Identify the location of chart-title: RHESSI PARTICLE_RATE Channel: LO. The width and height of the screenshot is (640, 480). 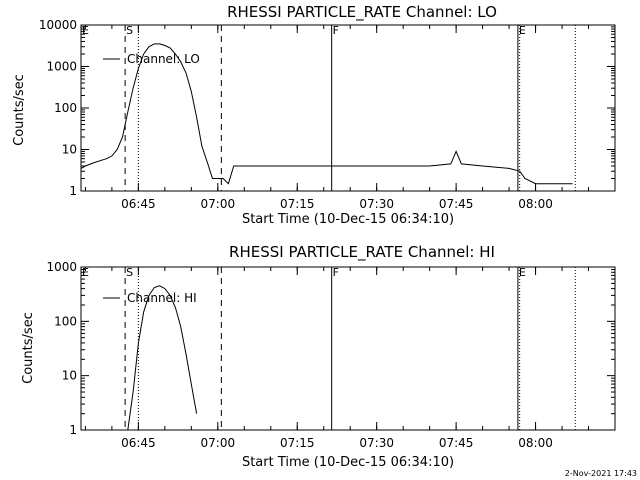
(362, 12).